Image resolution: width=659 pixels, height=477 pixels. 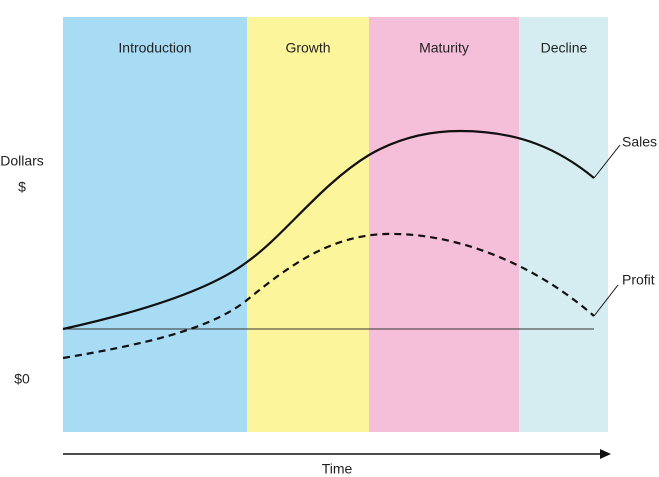 I want to click on y-axis-zero: $0, so click(x=22, y=379).